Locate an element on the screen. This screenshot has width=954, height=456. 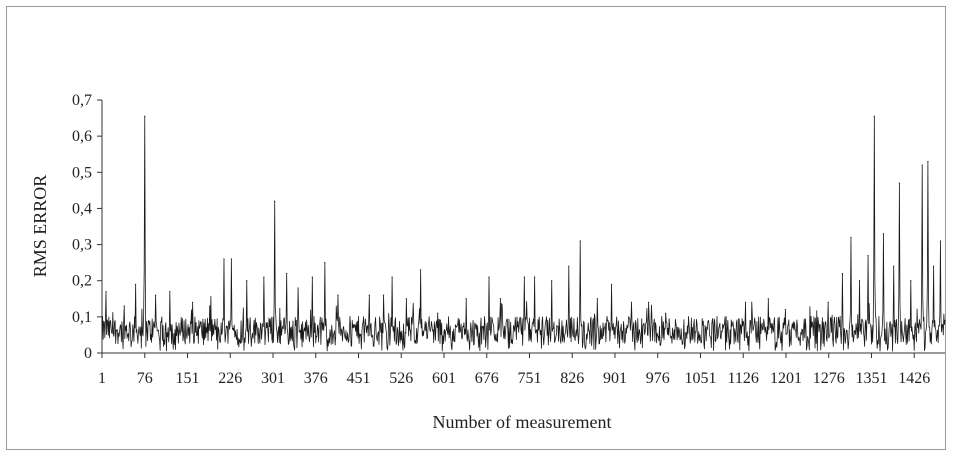
x-tick-label: 301 is located at coordinates (273, 378).